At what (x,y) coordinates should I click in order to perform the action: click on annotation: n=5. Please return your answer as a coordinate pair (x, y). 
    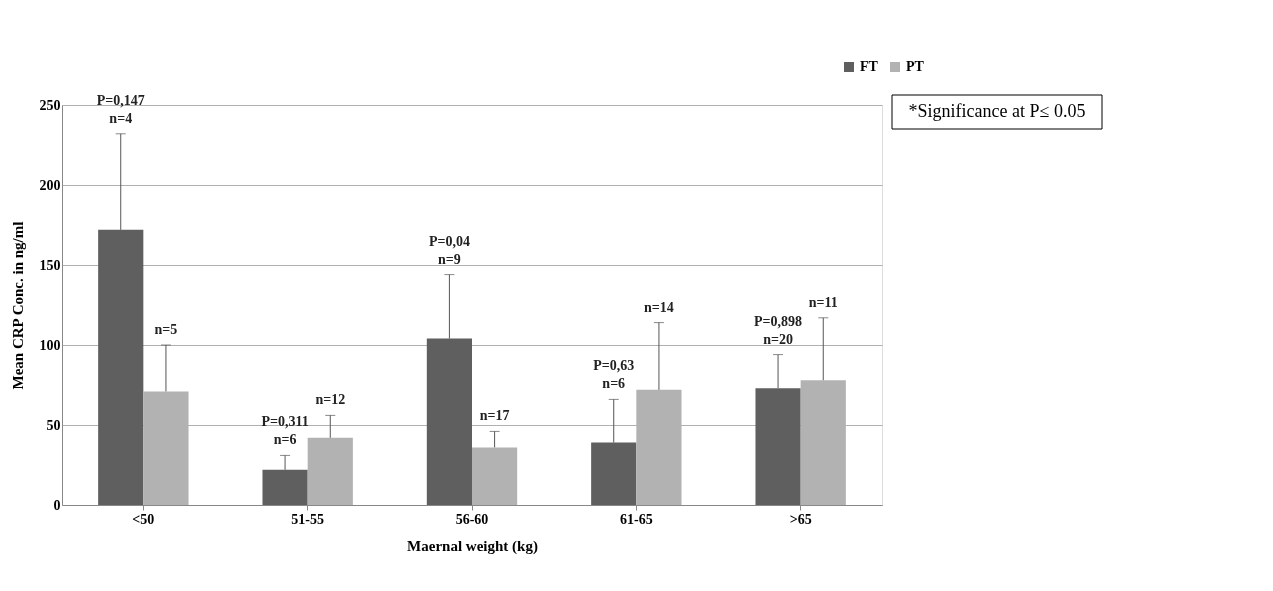
    Looking at the image, I should click on (166, 329).